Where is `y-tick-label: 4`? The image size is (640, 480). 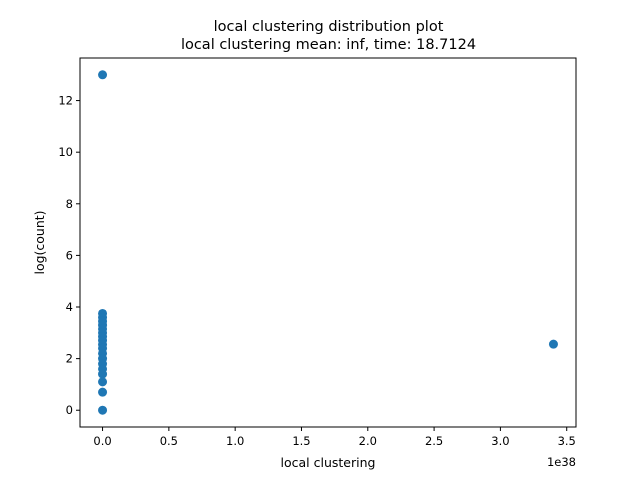 y-tick-label: 4 is located at coordinates (69, 307).